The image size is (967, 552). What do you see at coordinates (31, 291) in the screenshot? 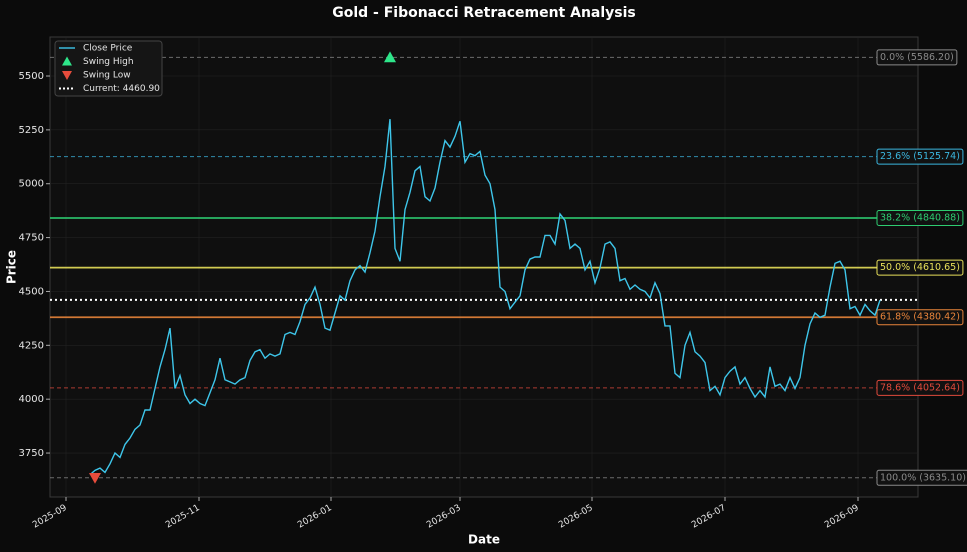
I see `y-tick-label: 4500` at bounding box center [31, 291].